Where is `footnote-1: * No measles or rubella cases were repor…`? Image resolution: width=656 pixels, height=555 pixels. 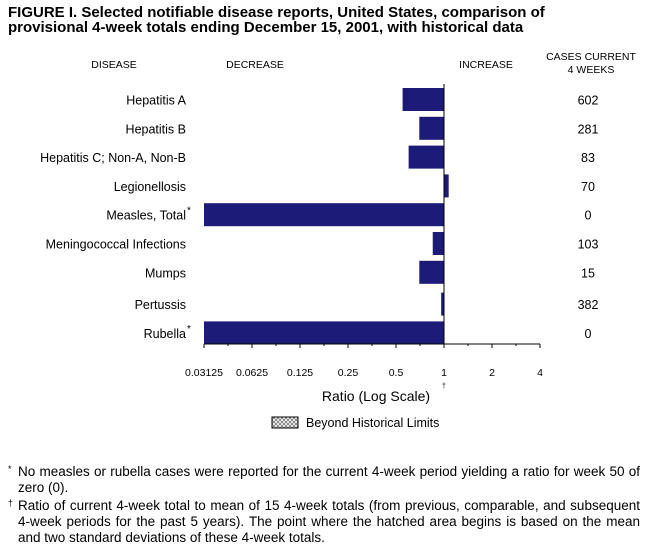
footnote-1: * No measles or rubella cases were repor… is located at coordinates (324, 480).